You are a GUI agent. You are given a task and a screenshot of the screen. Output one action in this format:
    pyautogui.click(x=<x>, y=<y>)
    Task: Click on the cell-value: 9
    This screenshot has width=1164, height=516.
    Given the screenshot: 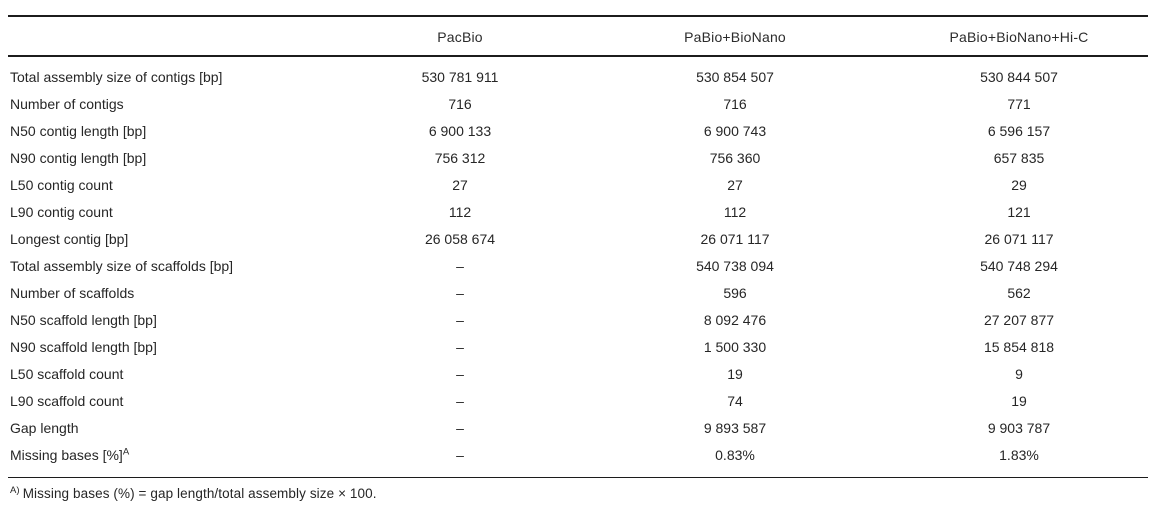 What is the action you would take?
    pyautogui.click(x=1019, y=374)
    